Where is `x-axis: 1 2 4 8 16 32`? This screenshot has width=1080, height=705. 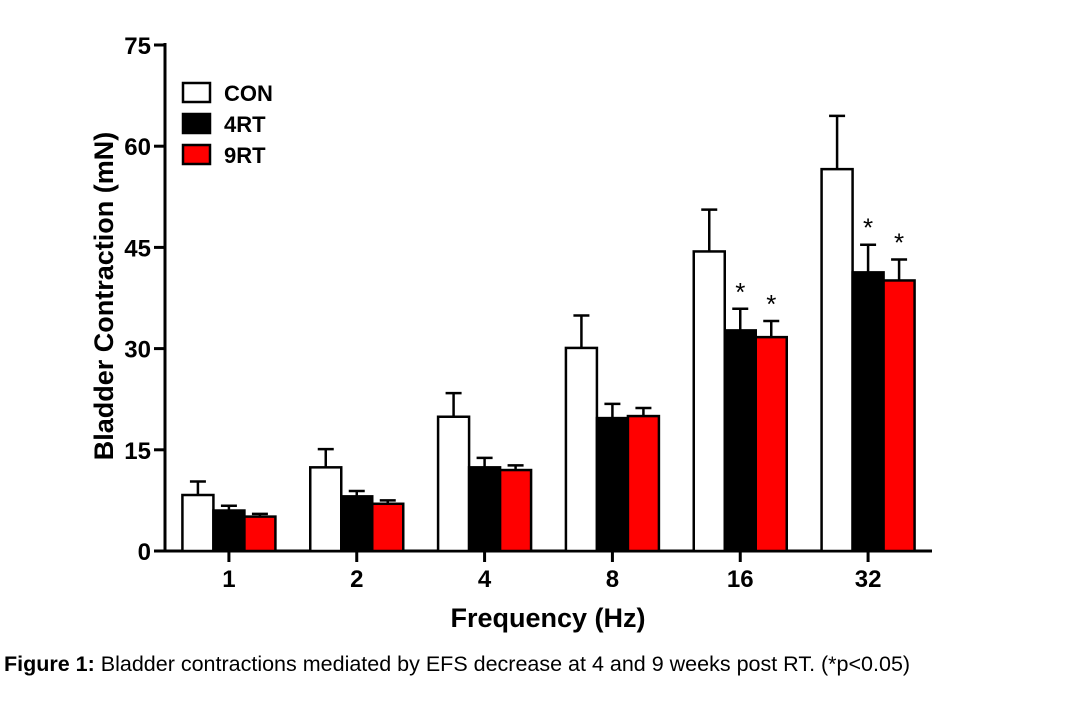
x-axis: 1 2 4 8 16 32 is located at coordinates (548, 571).